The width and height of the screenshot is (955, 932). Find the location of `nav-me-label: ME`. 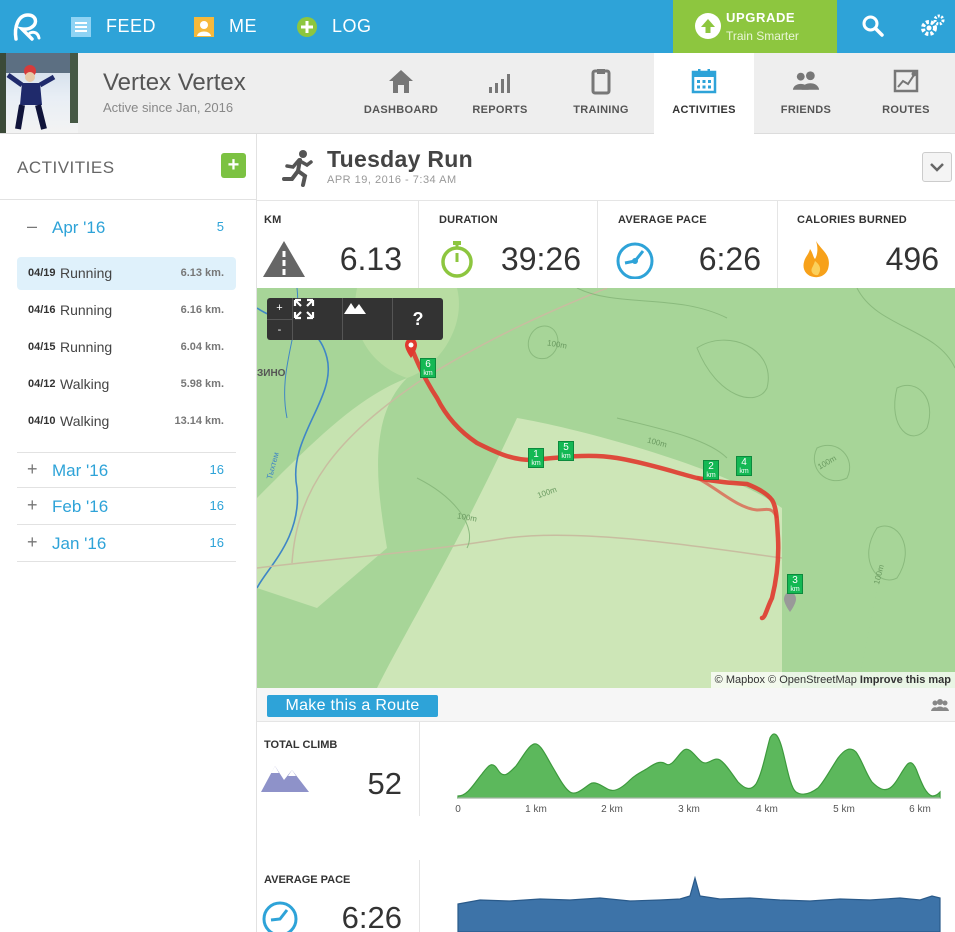

nav-me-label: ME is located at coordinates (243, 26).